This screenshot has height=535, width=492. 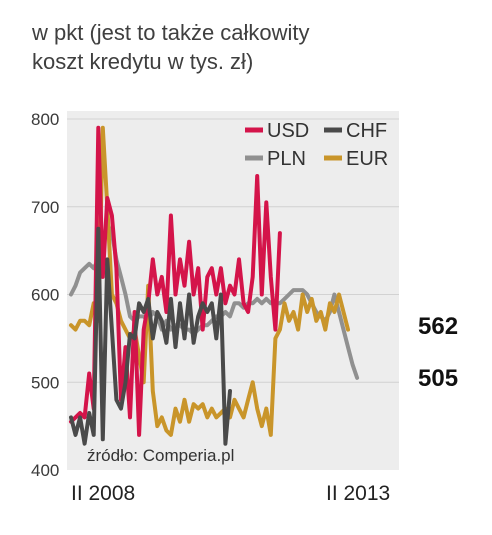 What do you see at coordinates (103, 493) in the screenshot?
I see `x-axis-start-label: II 2008` at bounding box center [103, 493].